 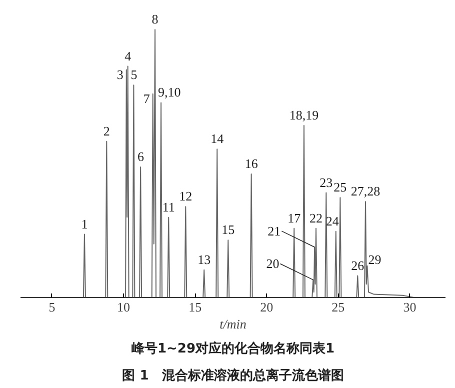 I want to click on annotation: 11, so click(x=168, y=206).